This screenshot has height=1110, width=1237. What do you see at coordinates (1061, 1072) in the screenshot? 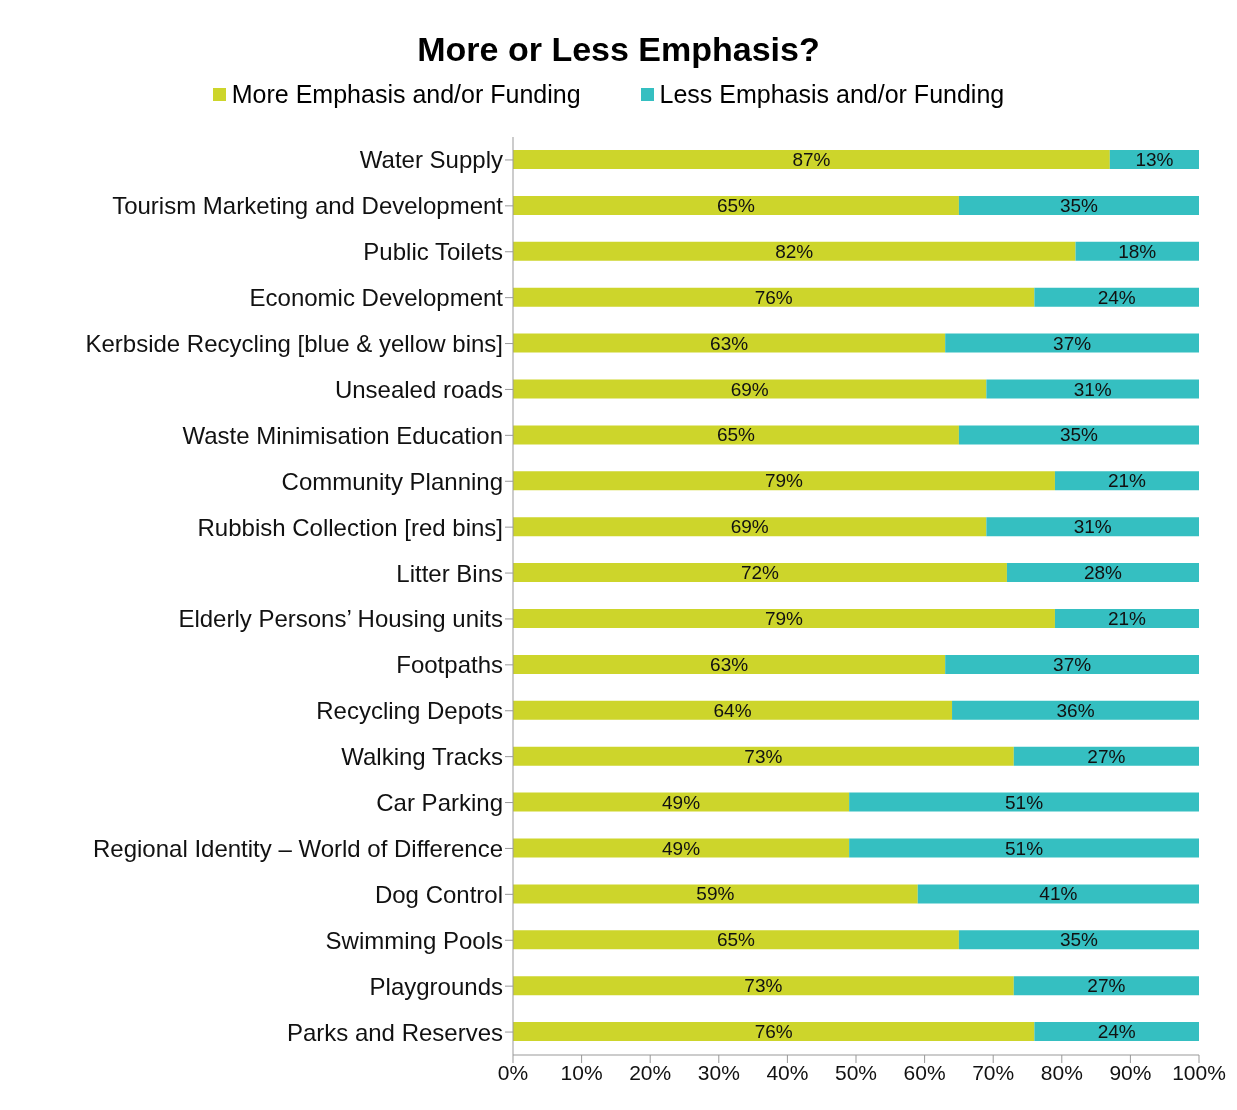
I see `x-tick-label: 80%` at bounding box center [1061, 1072].